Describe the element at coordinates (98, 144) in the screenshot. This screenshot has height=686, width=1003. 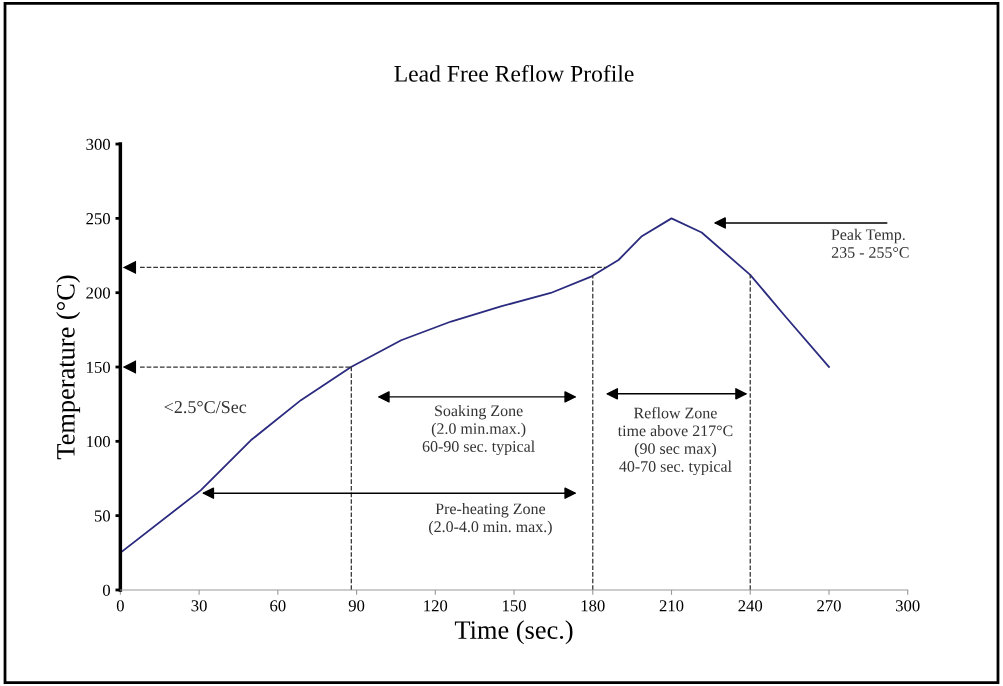
I see `y-tick-label: 300` at that location.